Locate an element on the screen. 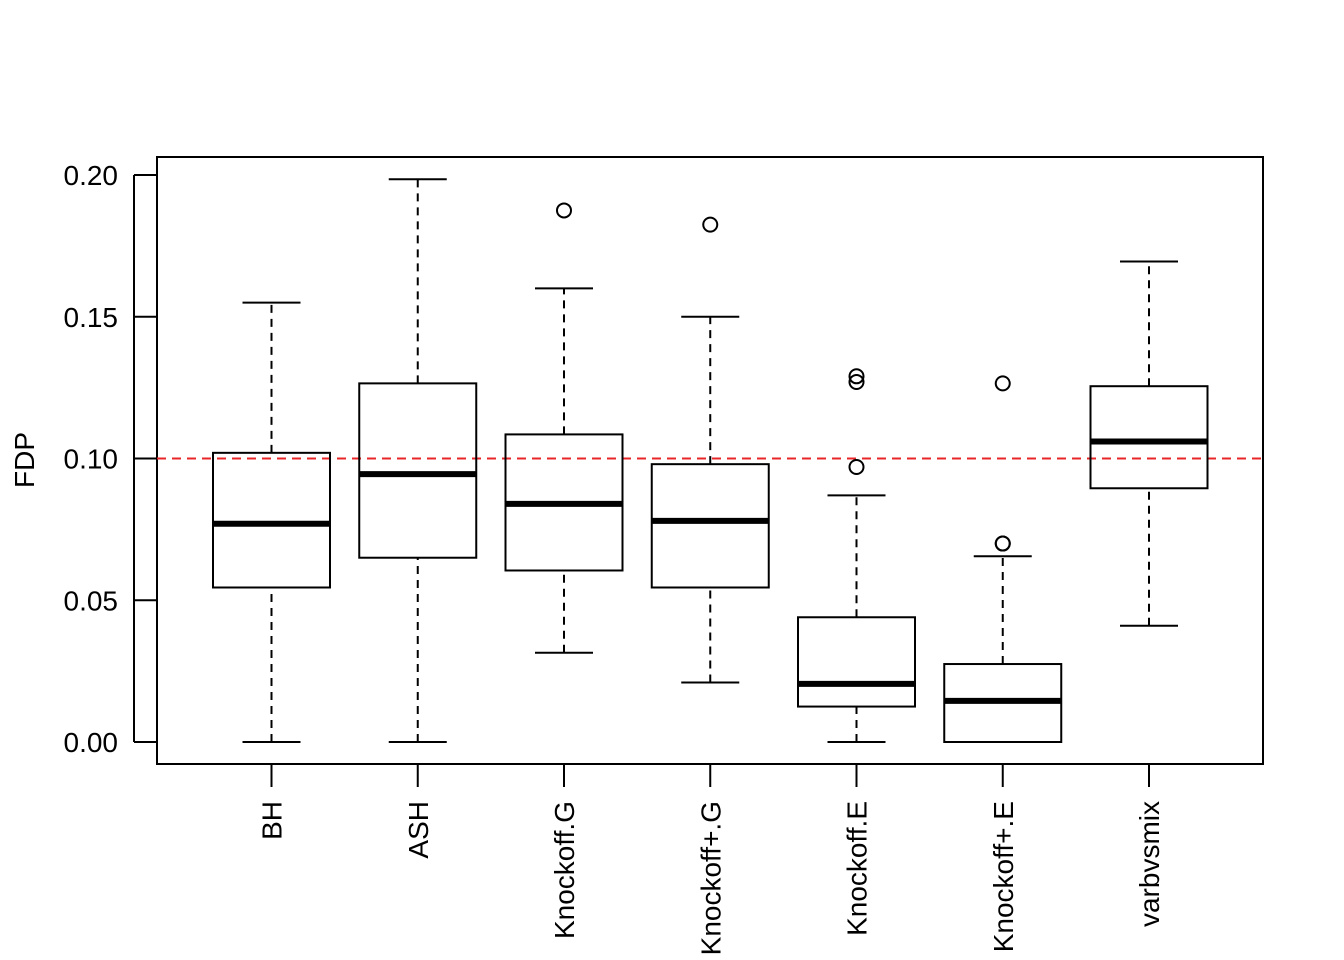 This screenshot has width=1344, height=960. box-ash is located at coordinates (418, 460).